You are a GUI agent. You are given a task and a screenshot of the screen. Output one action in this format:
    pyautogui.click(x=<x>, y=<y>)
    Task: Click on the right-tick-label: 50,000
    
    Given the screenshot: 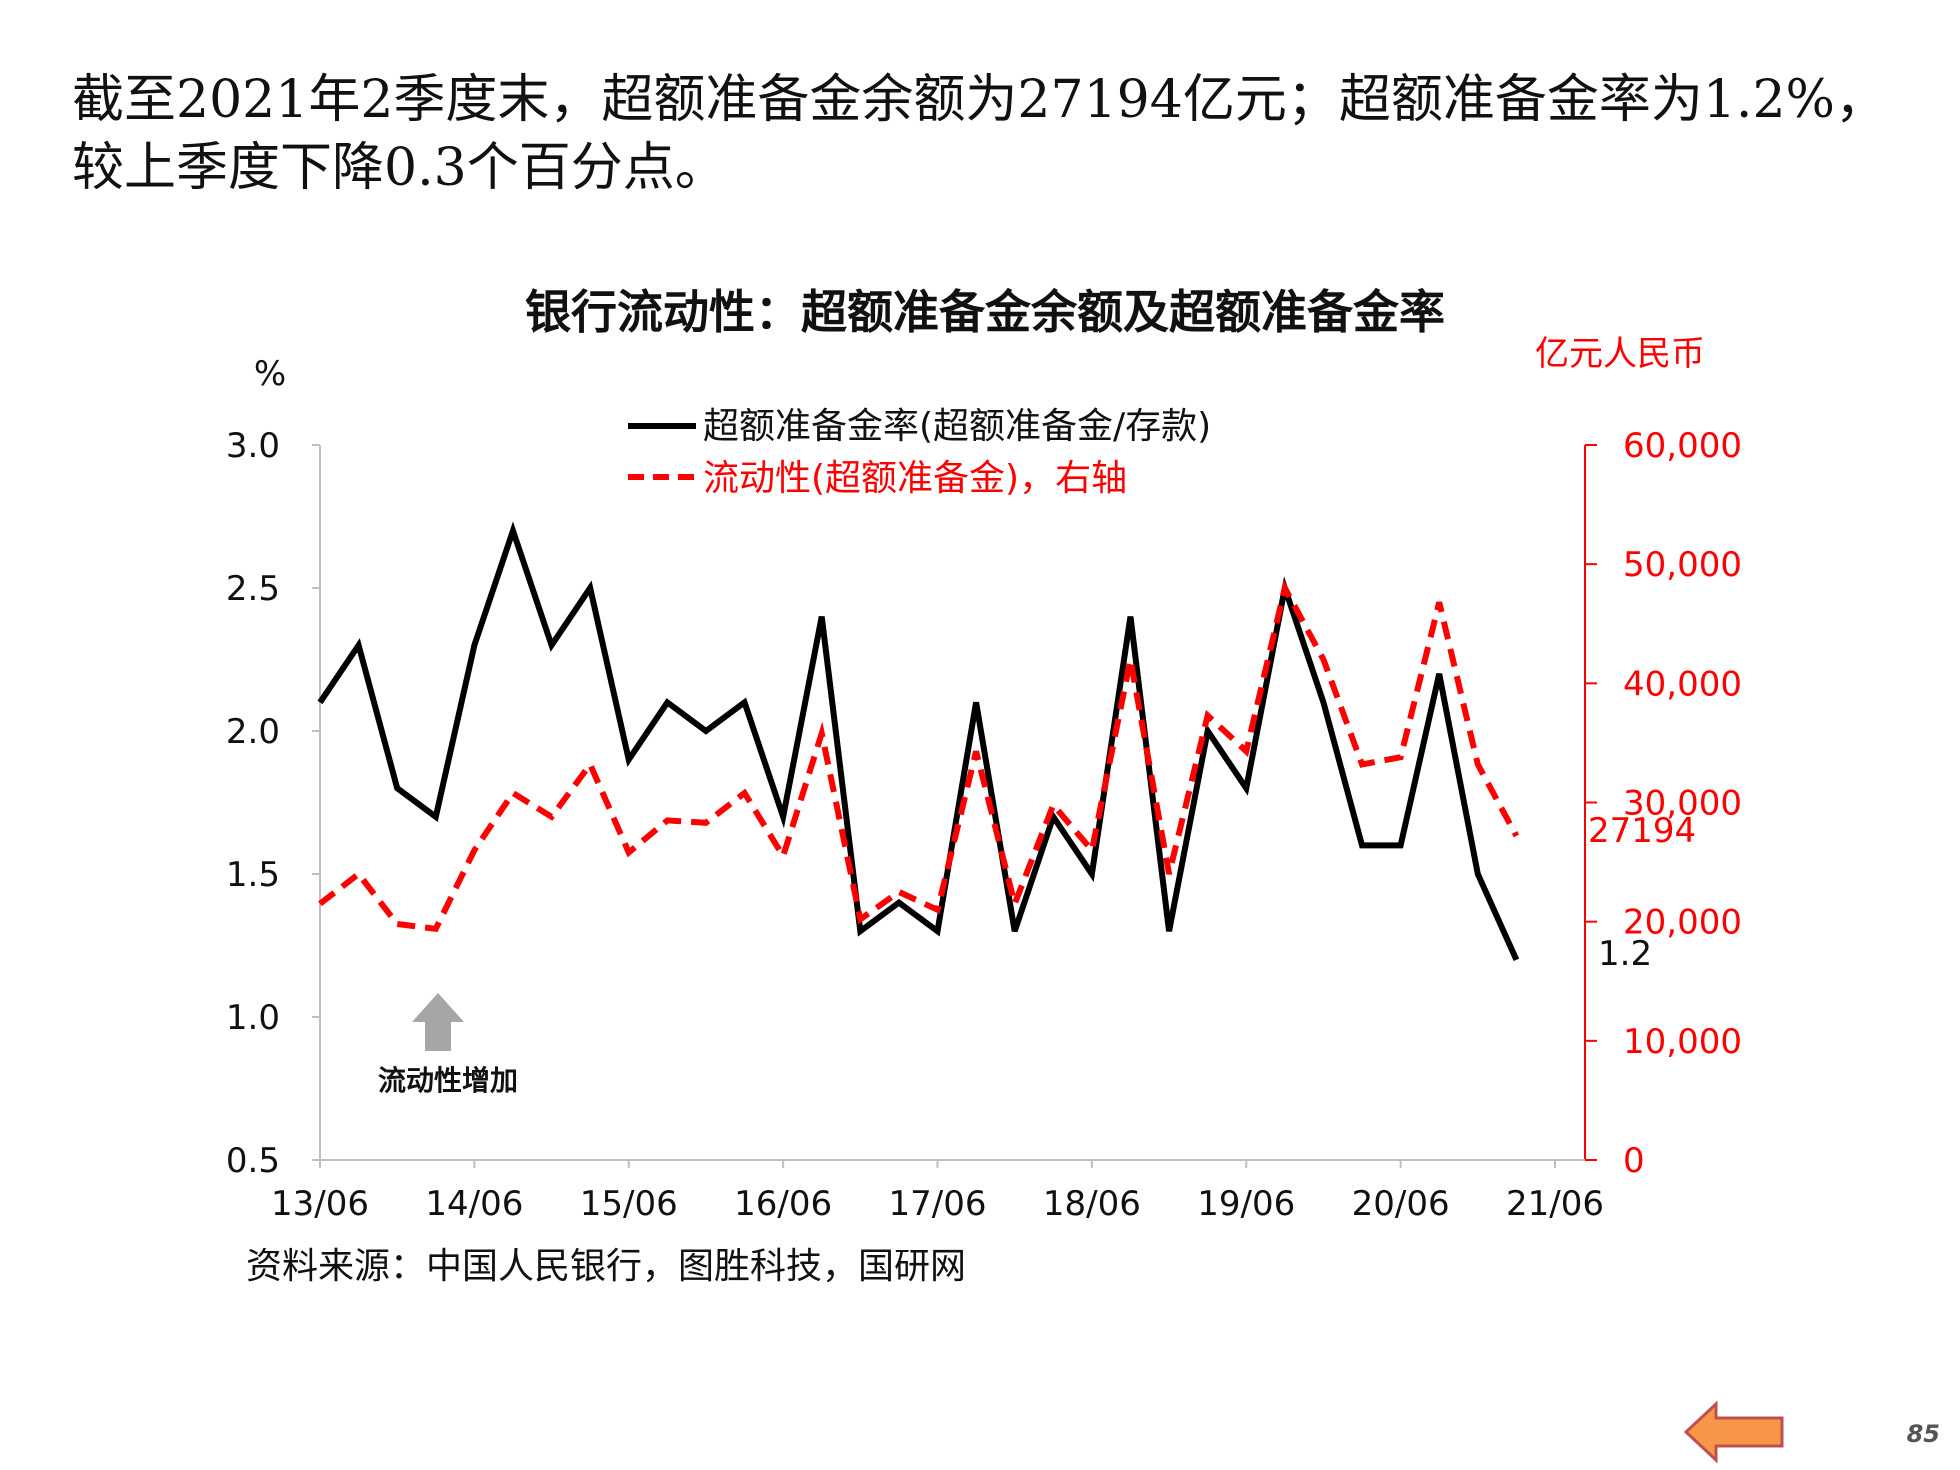 What is the action you would take?
    pyautogui.click(x=1682, y=565)
    